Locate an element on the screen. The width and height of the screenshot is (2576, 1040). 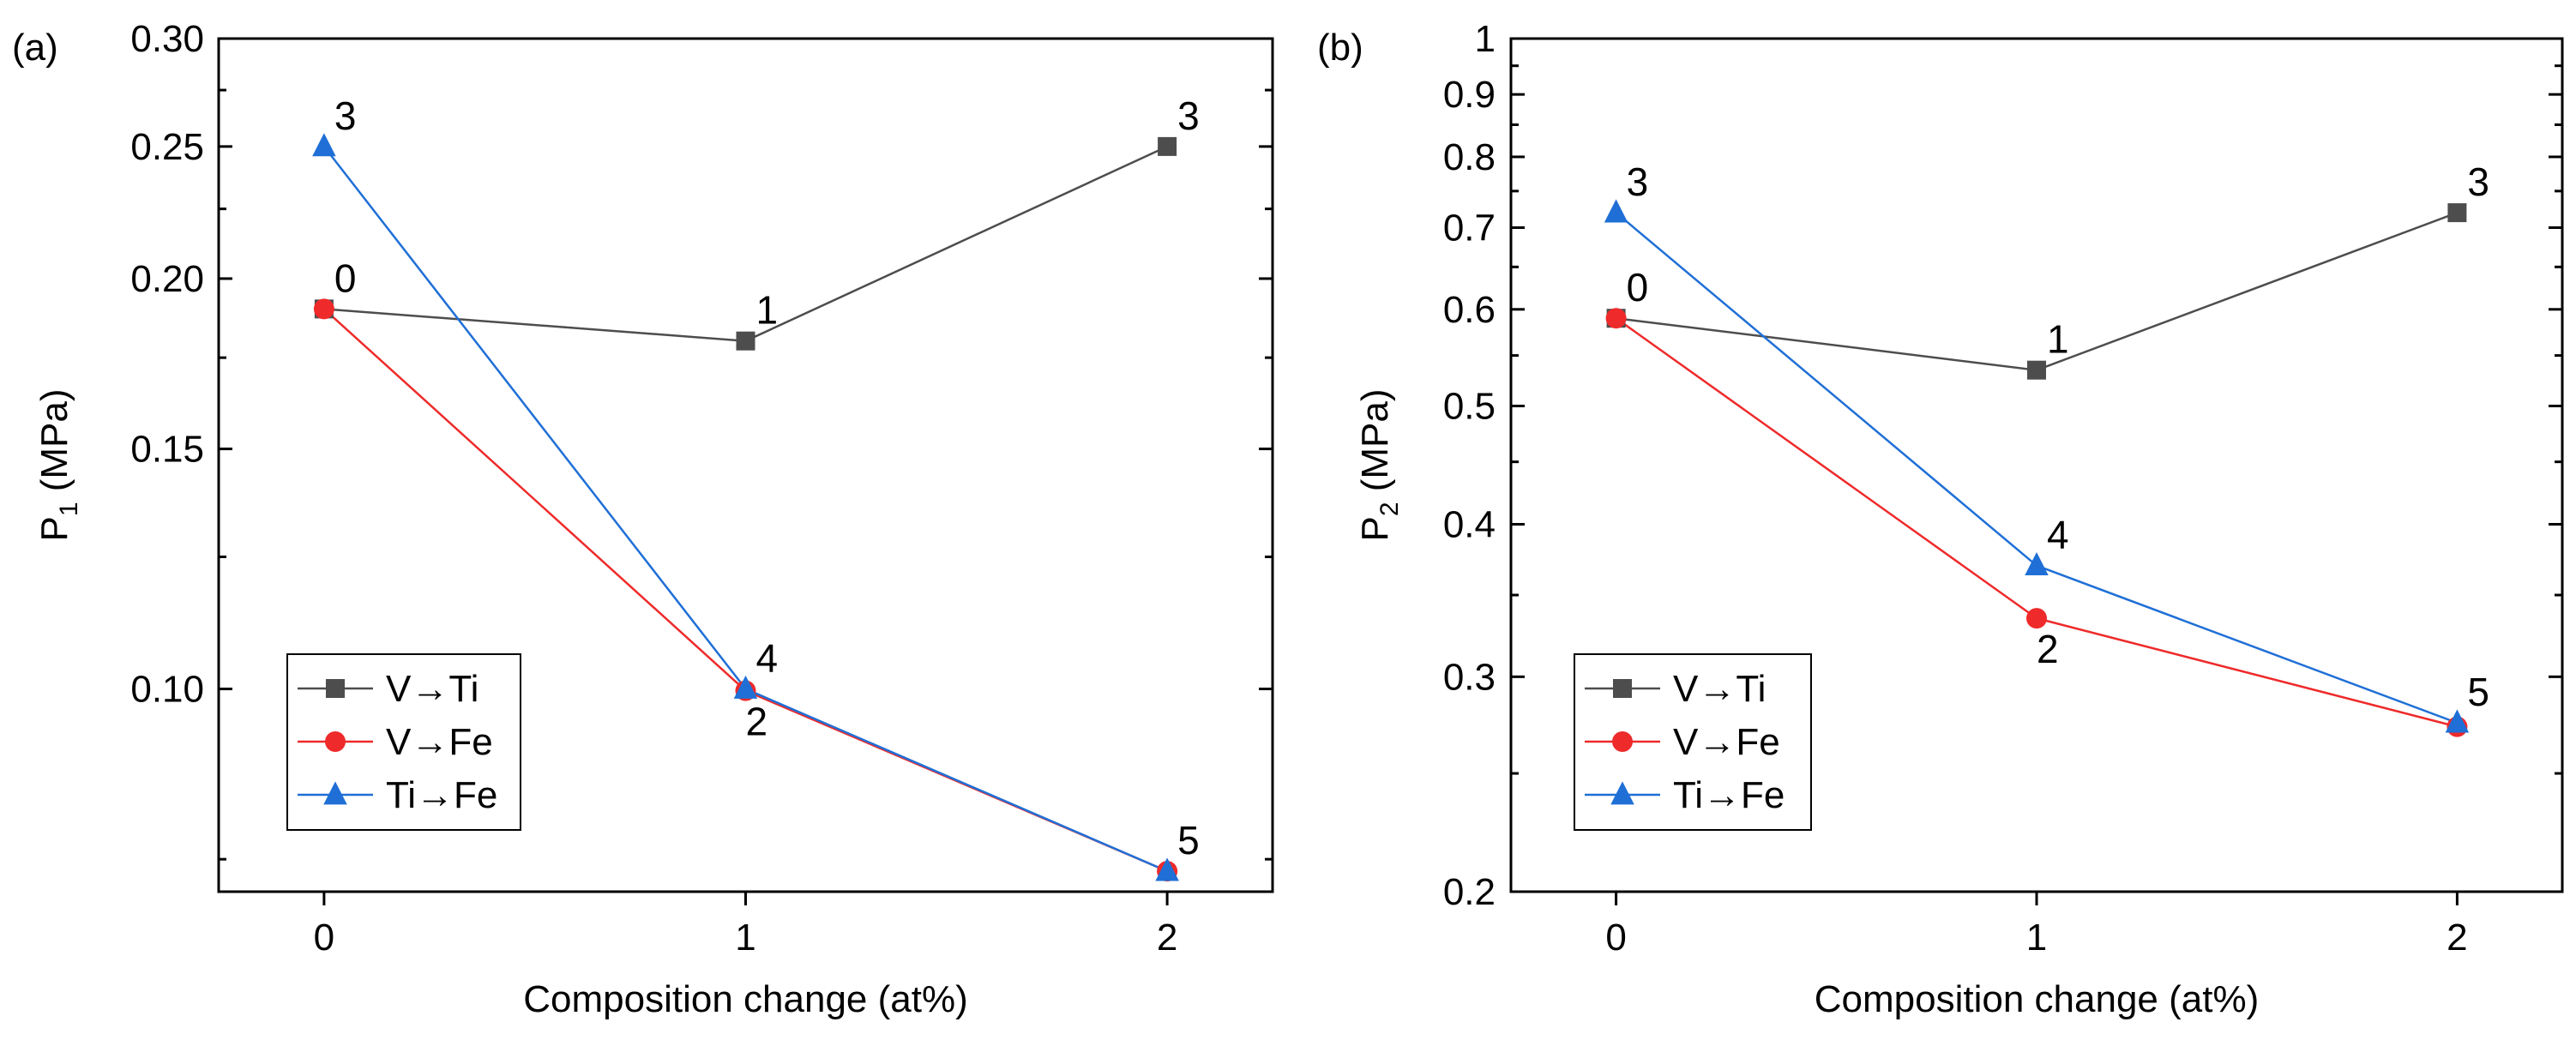
chart-a-legend: V→Ti V→Fe Ti→Fe is located at coordinates (403, 742).